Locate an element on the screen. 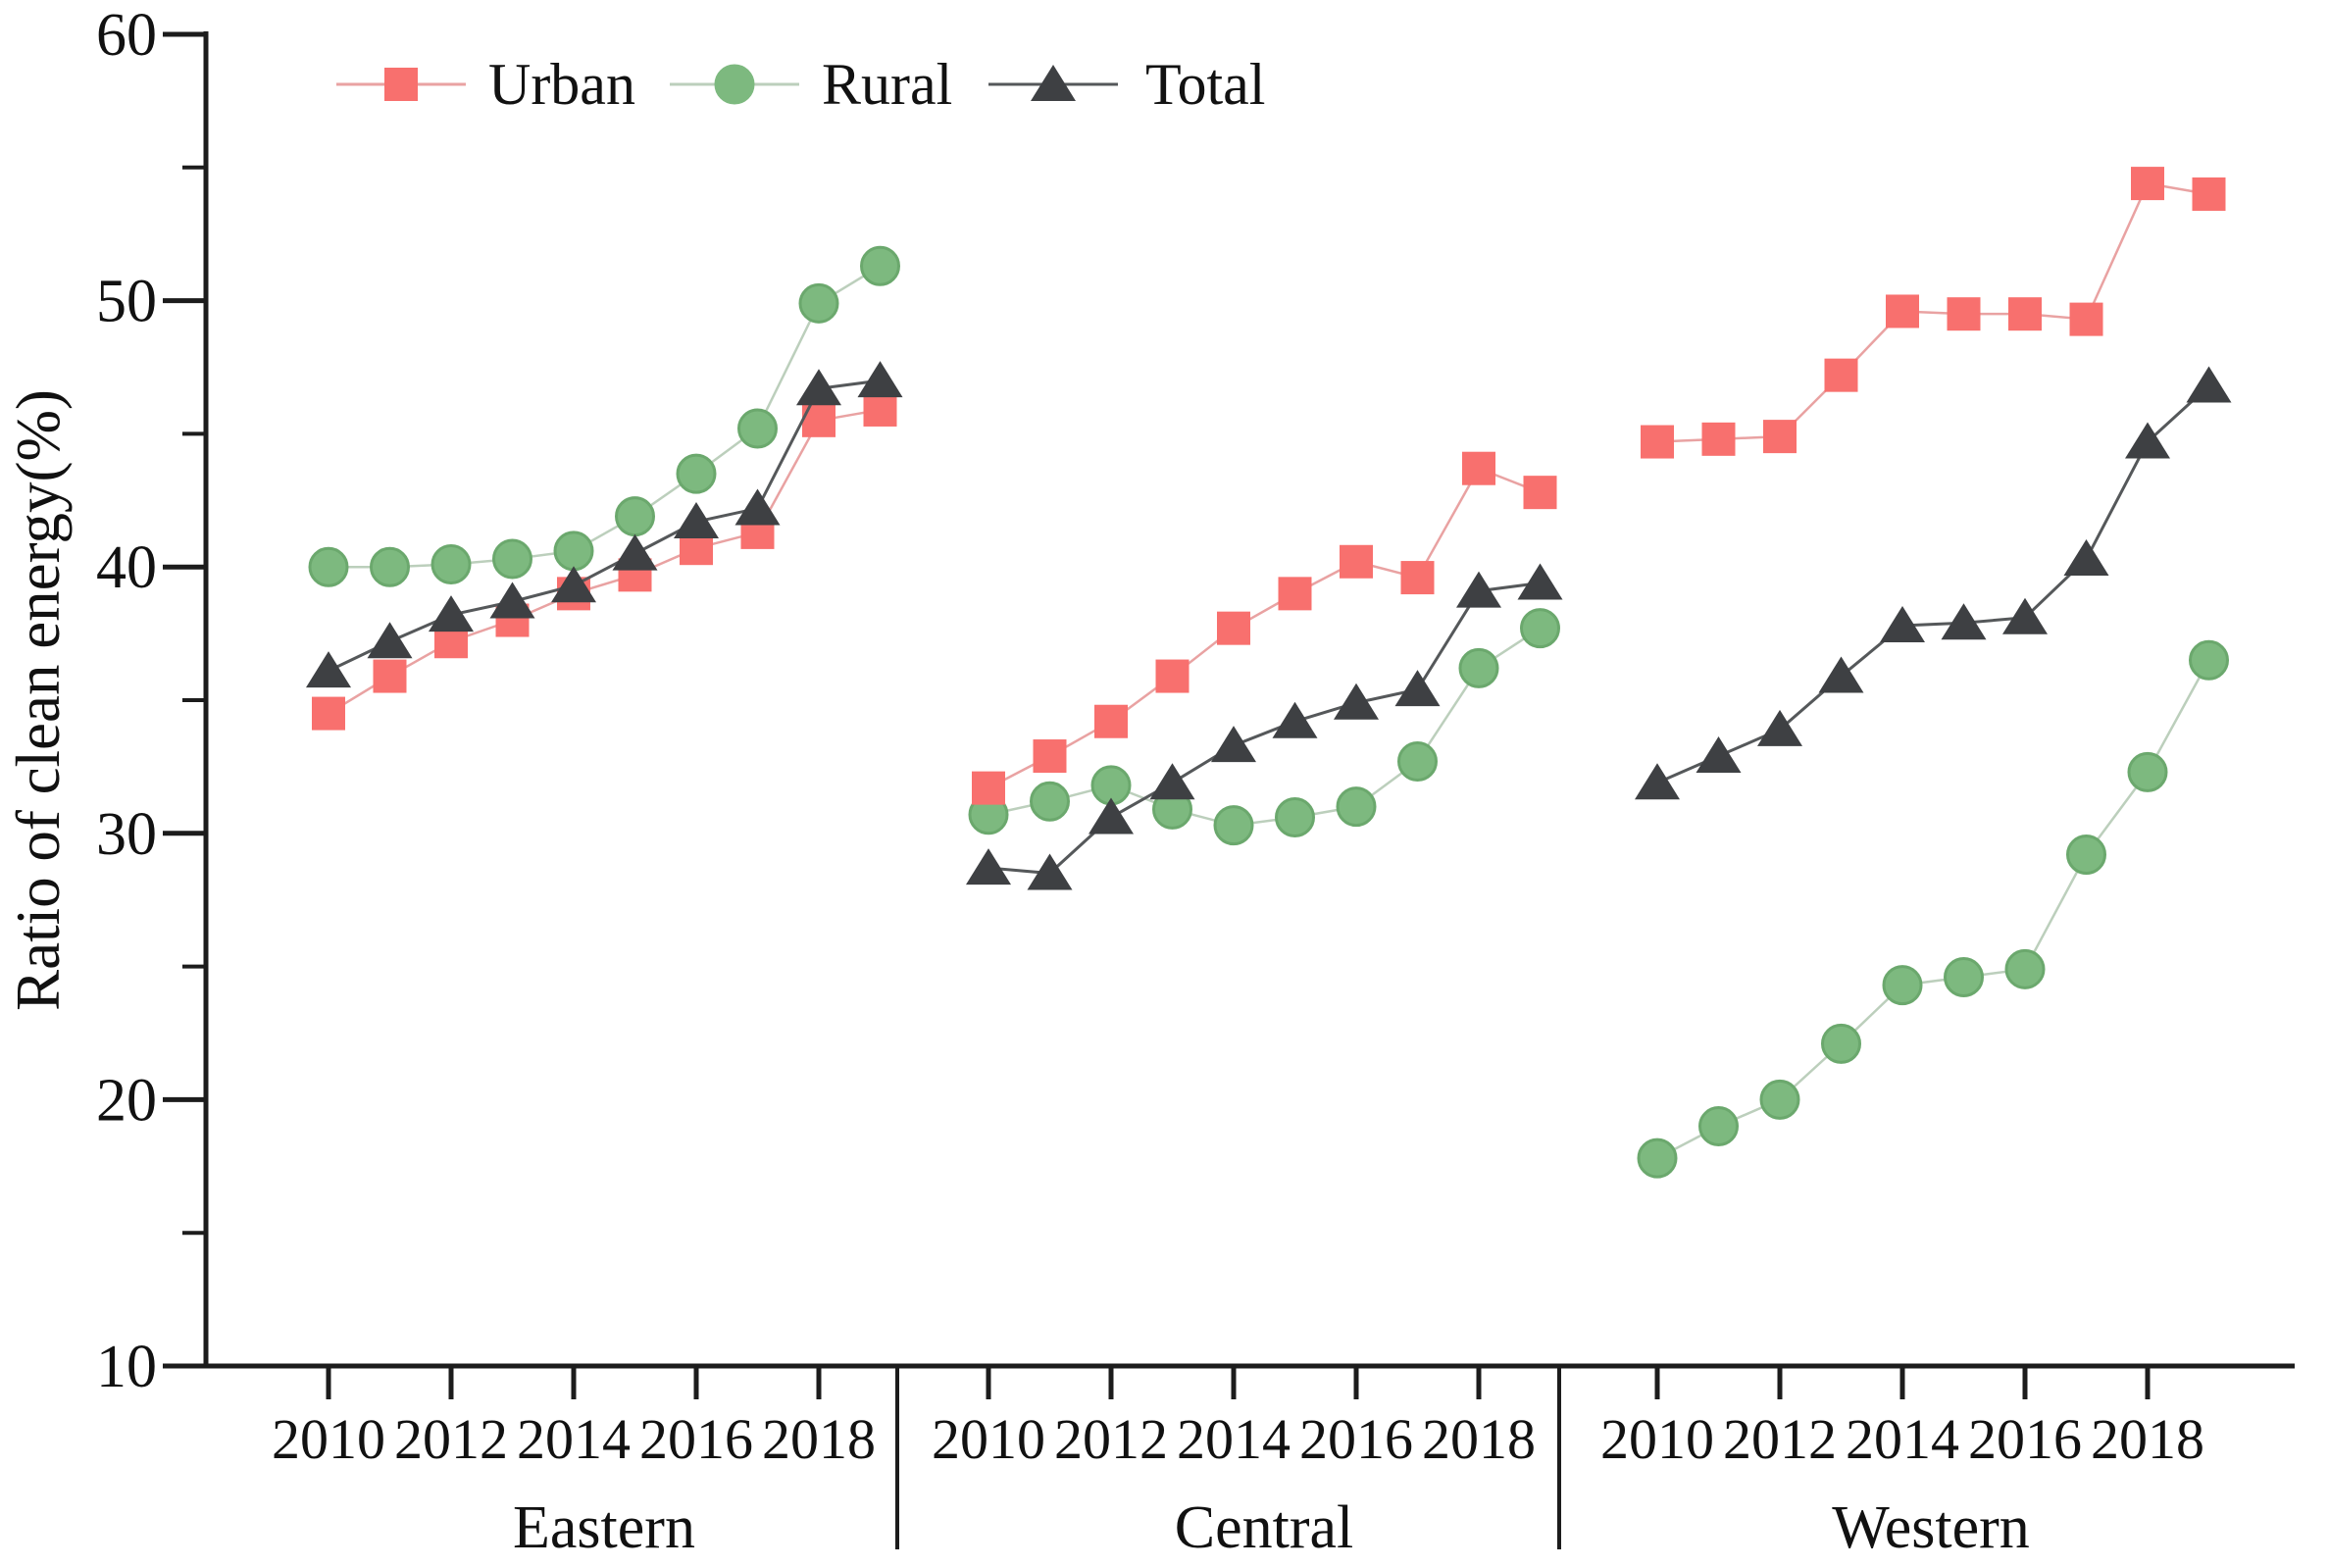 The width and height of the screenshot is (2329, 1568). eastern-rural-point-2012 is located at coordinates (451, 563).